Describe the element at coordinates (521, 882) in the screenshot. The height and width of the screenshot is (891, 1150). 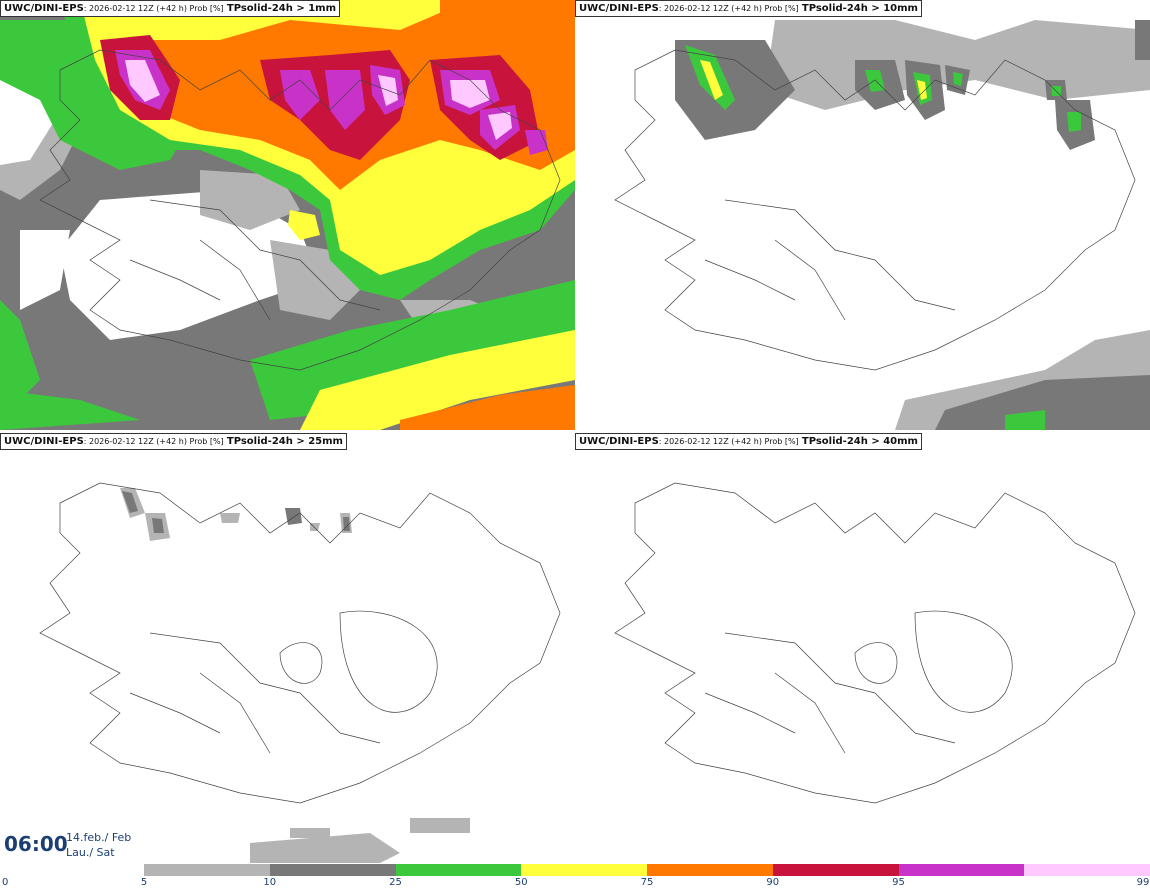
I see `colorbar-tick-label: 50` at that location.